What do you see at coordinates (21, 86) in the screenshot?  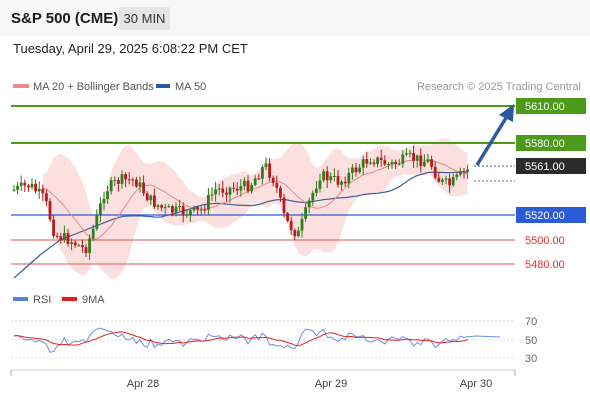 I see `ma20-legend-swatch` at bounding box center [21, 86].